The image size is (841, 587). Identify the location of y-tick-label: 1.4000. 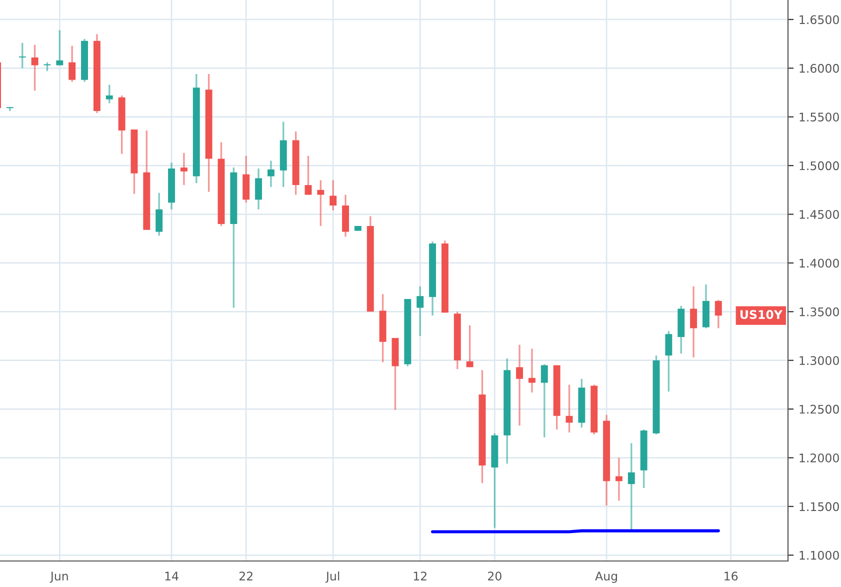
(819, 263).